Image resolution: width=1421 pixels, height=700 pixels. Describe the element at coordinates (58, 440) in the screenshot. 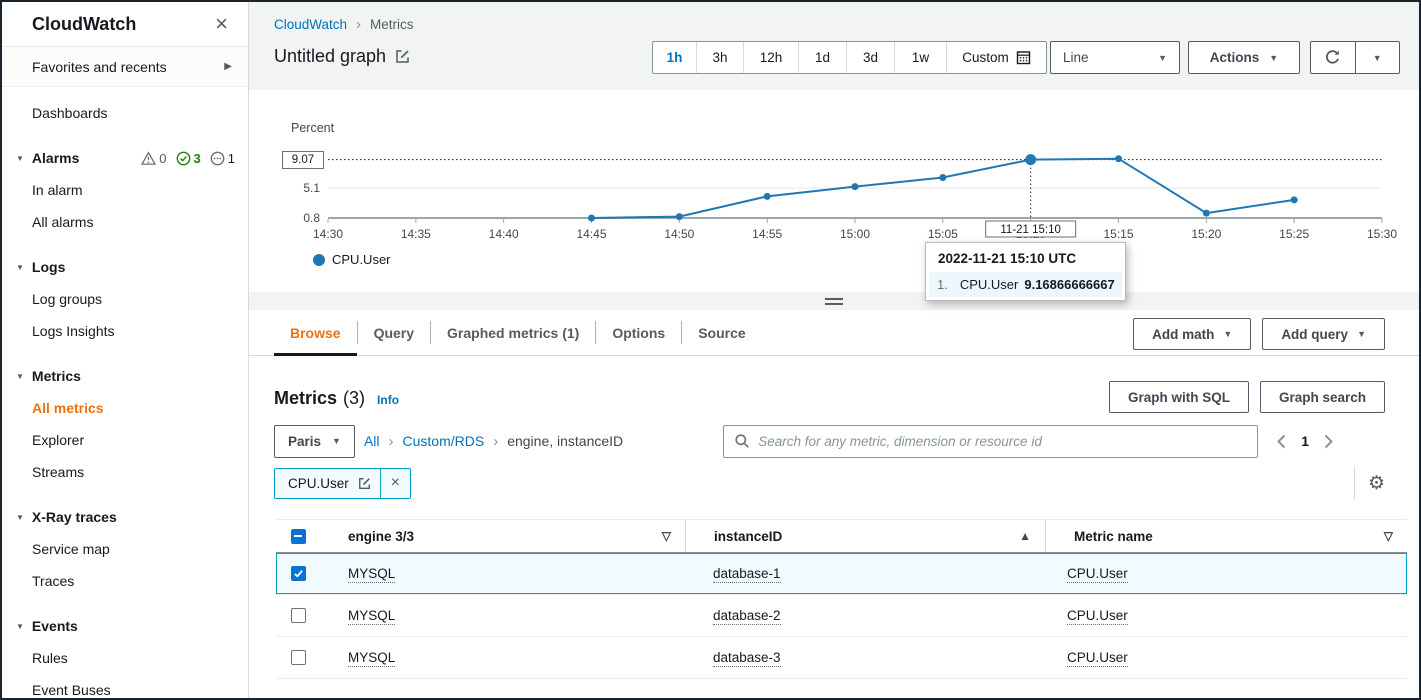

I see `sidebar-item-explorer: Explorer` at that location.